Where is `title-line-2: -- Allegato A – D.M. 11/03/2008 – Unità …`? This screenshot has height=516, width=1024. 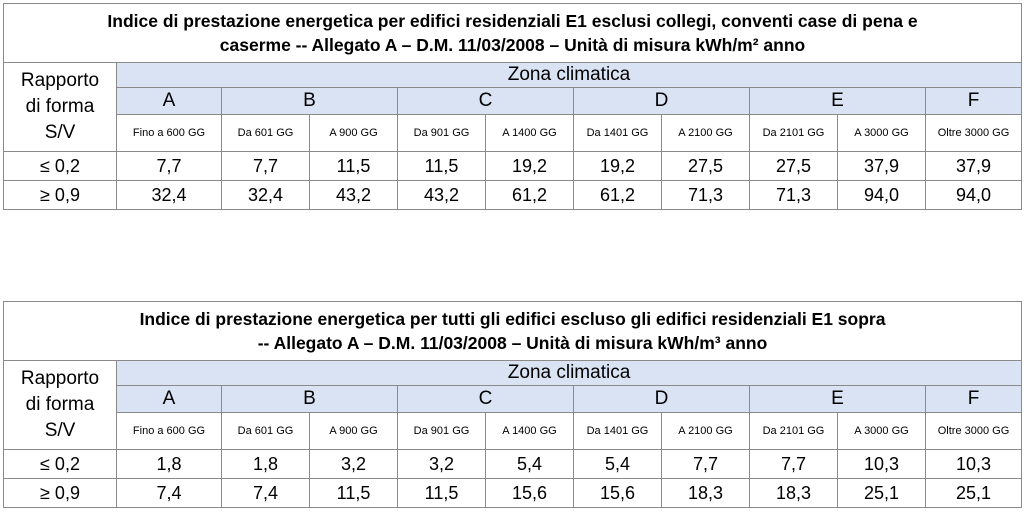
title-line-2: -- Allegato A – D.M. 11/03/2008 – Unità … is located at coordinates (512, 343).